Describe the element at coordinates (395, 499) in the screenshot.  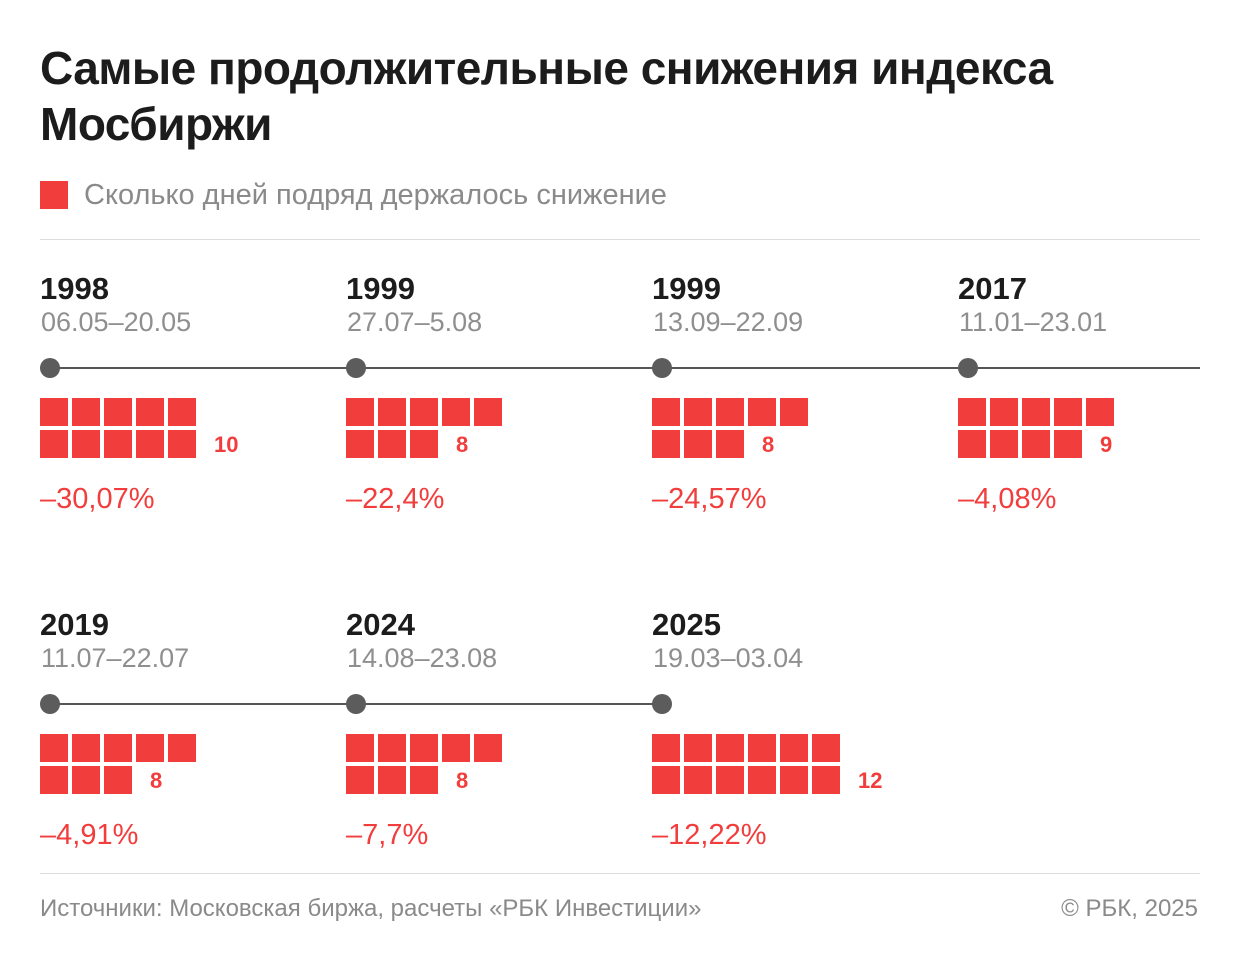
I see `change-value: –22,4%` at that location.